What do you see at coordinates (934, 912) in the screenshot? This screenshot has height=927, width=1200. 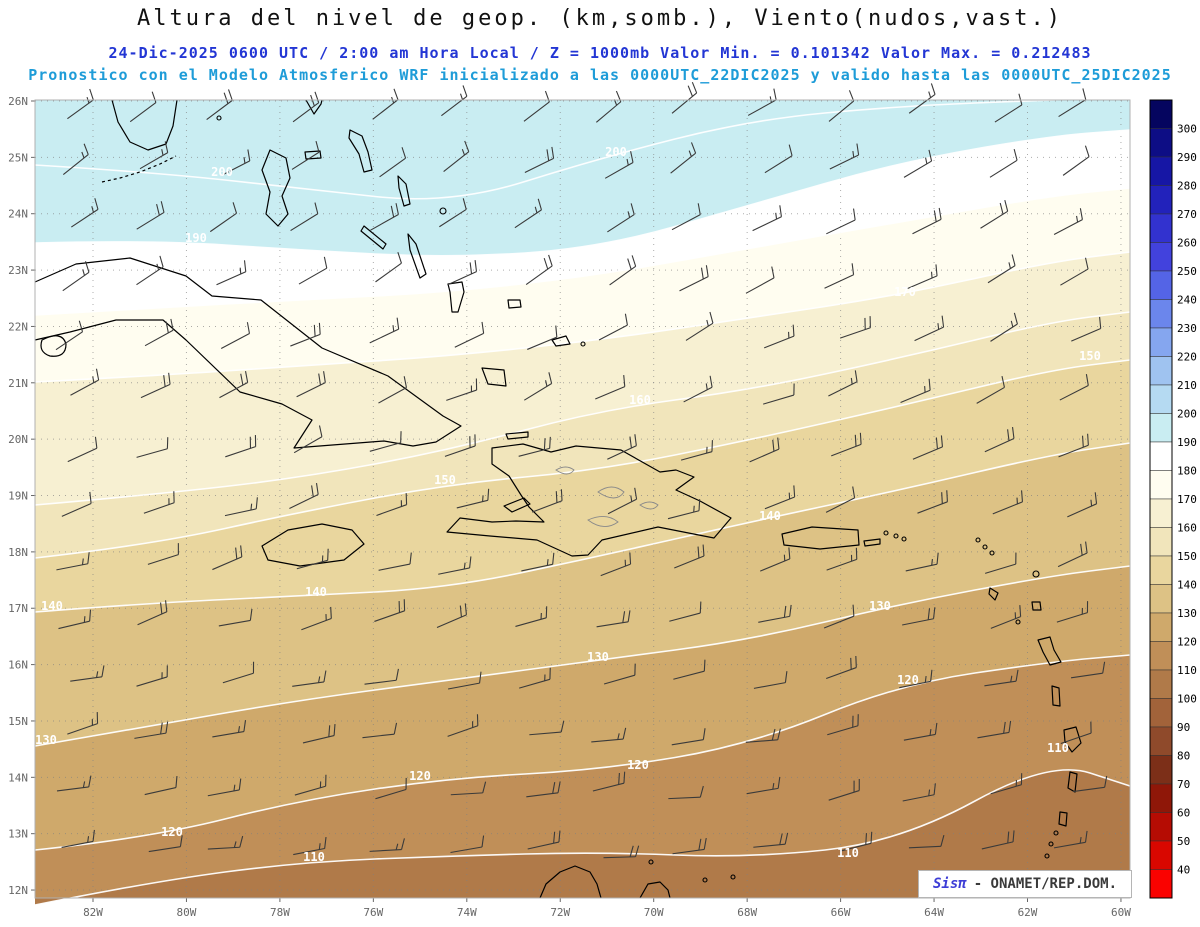 I see `lon-tick-label: 64W` at bounding box center [934, 912].